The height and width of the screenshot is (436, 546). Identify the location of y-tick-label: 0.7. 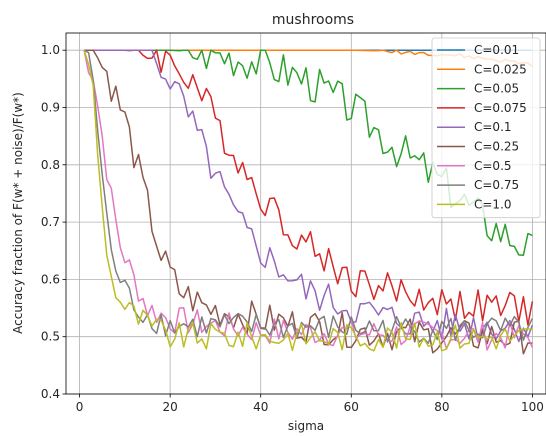
(50, 222).